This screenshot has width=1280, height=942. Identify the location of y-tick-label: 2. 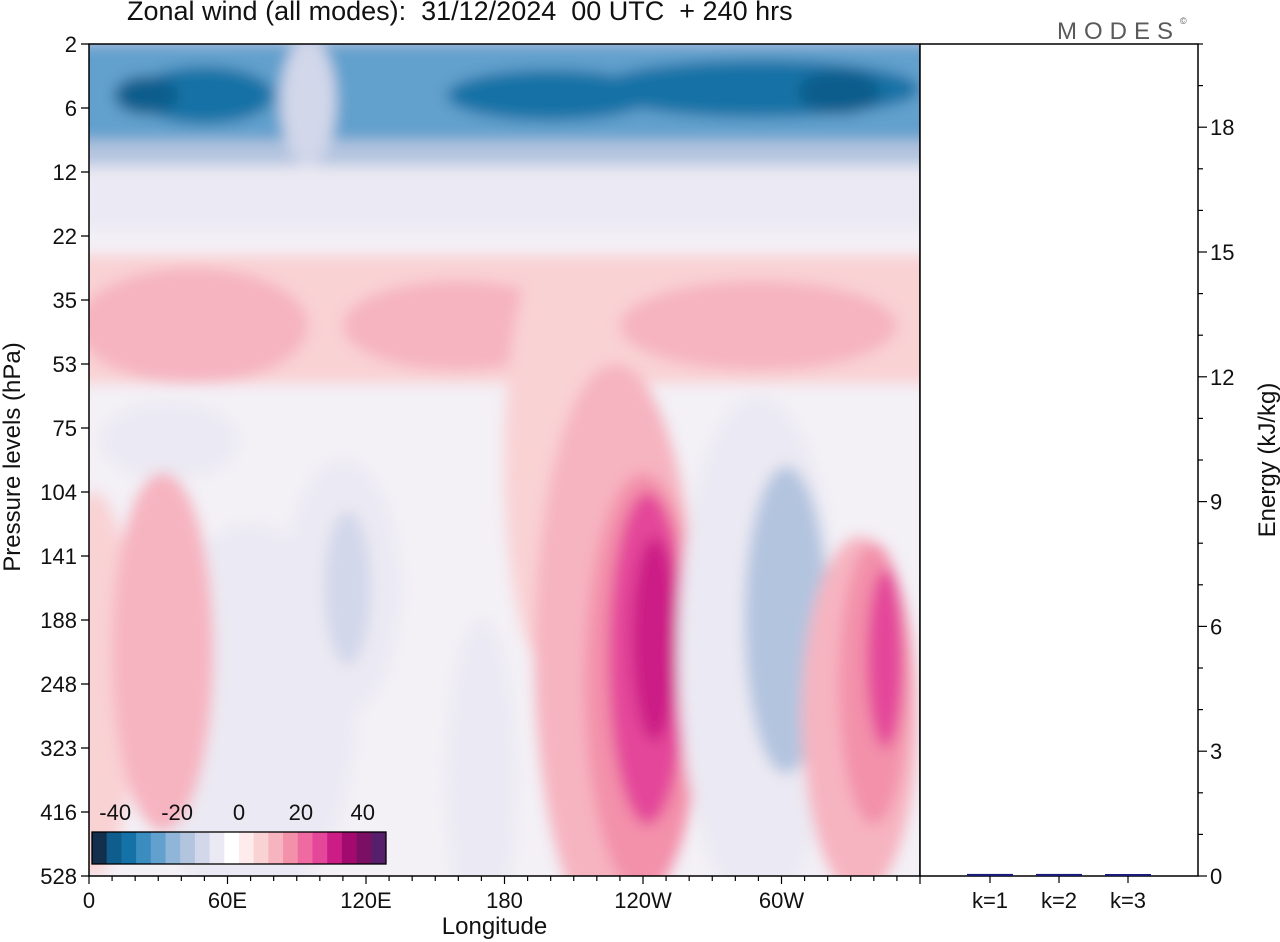
(71, 44).